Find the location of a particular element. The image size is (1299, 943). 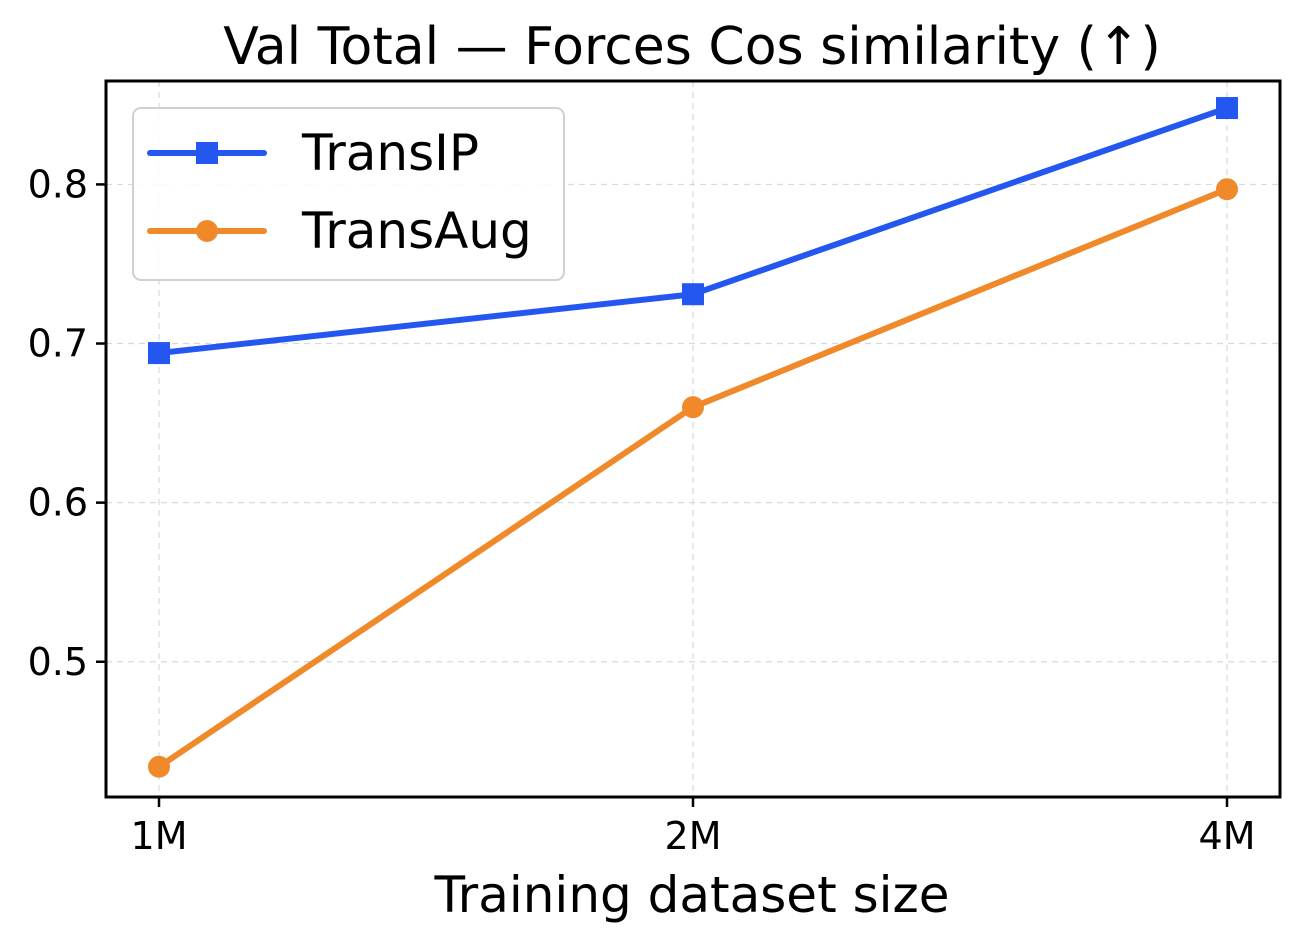

legend-label-transaug: TransAug is located at coordinates (416, 231).